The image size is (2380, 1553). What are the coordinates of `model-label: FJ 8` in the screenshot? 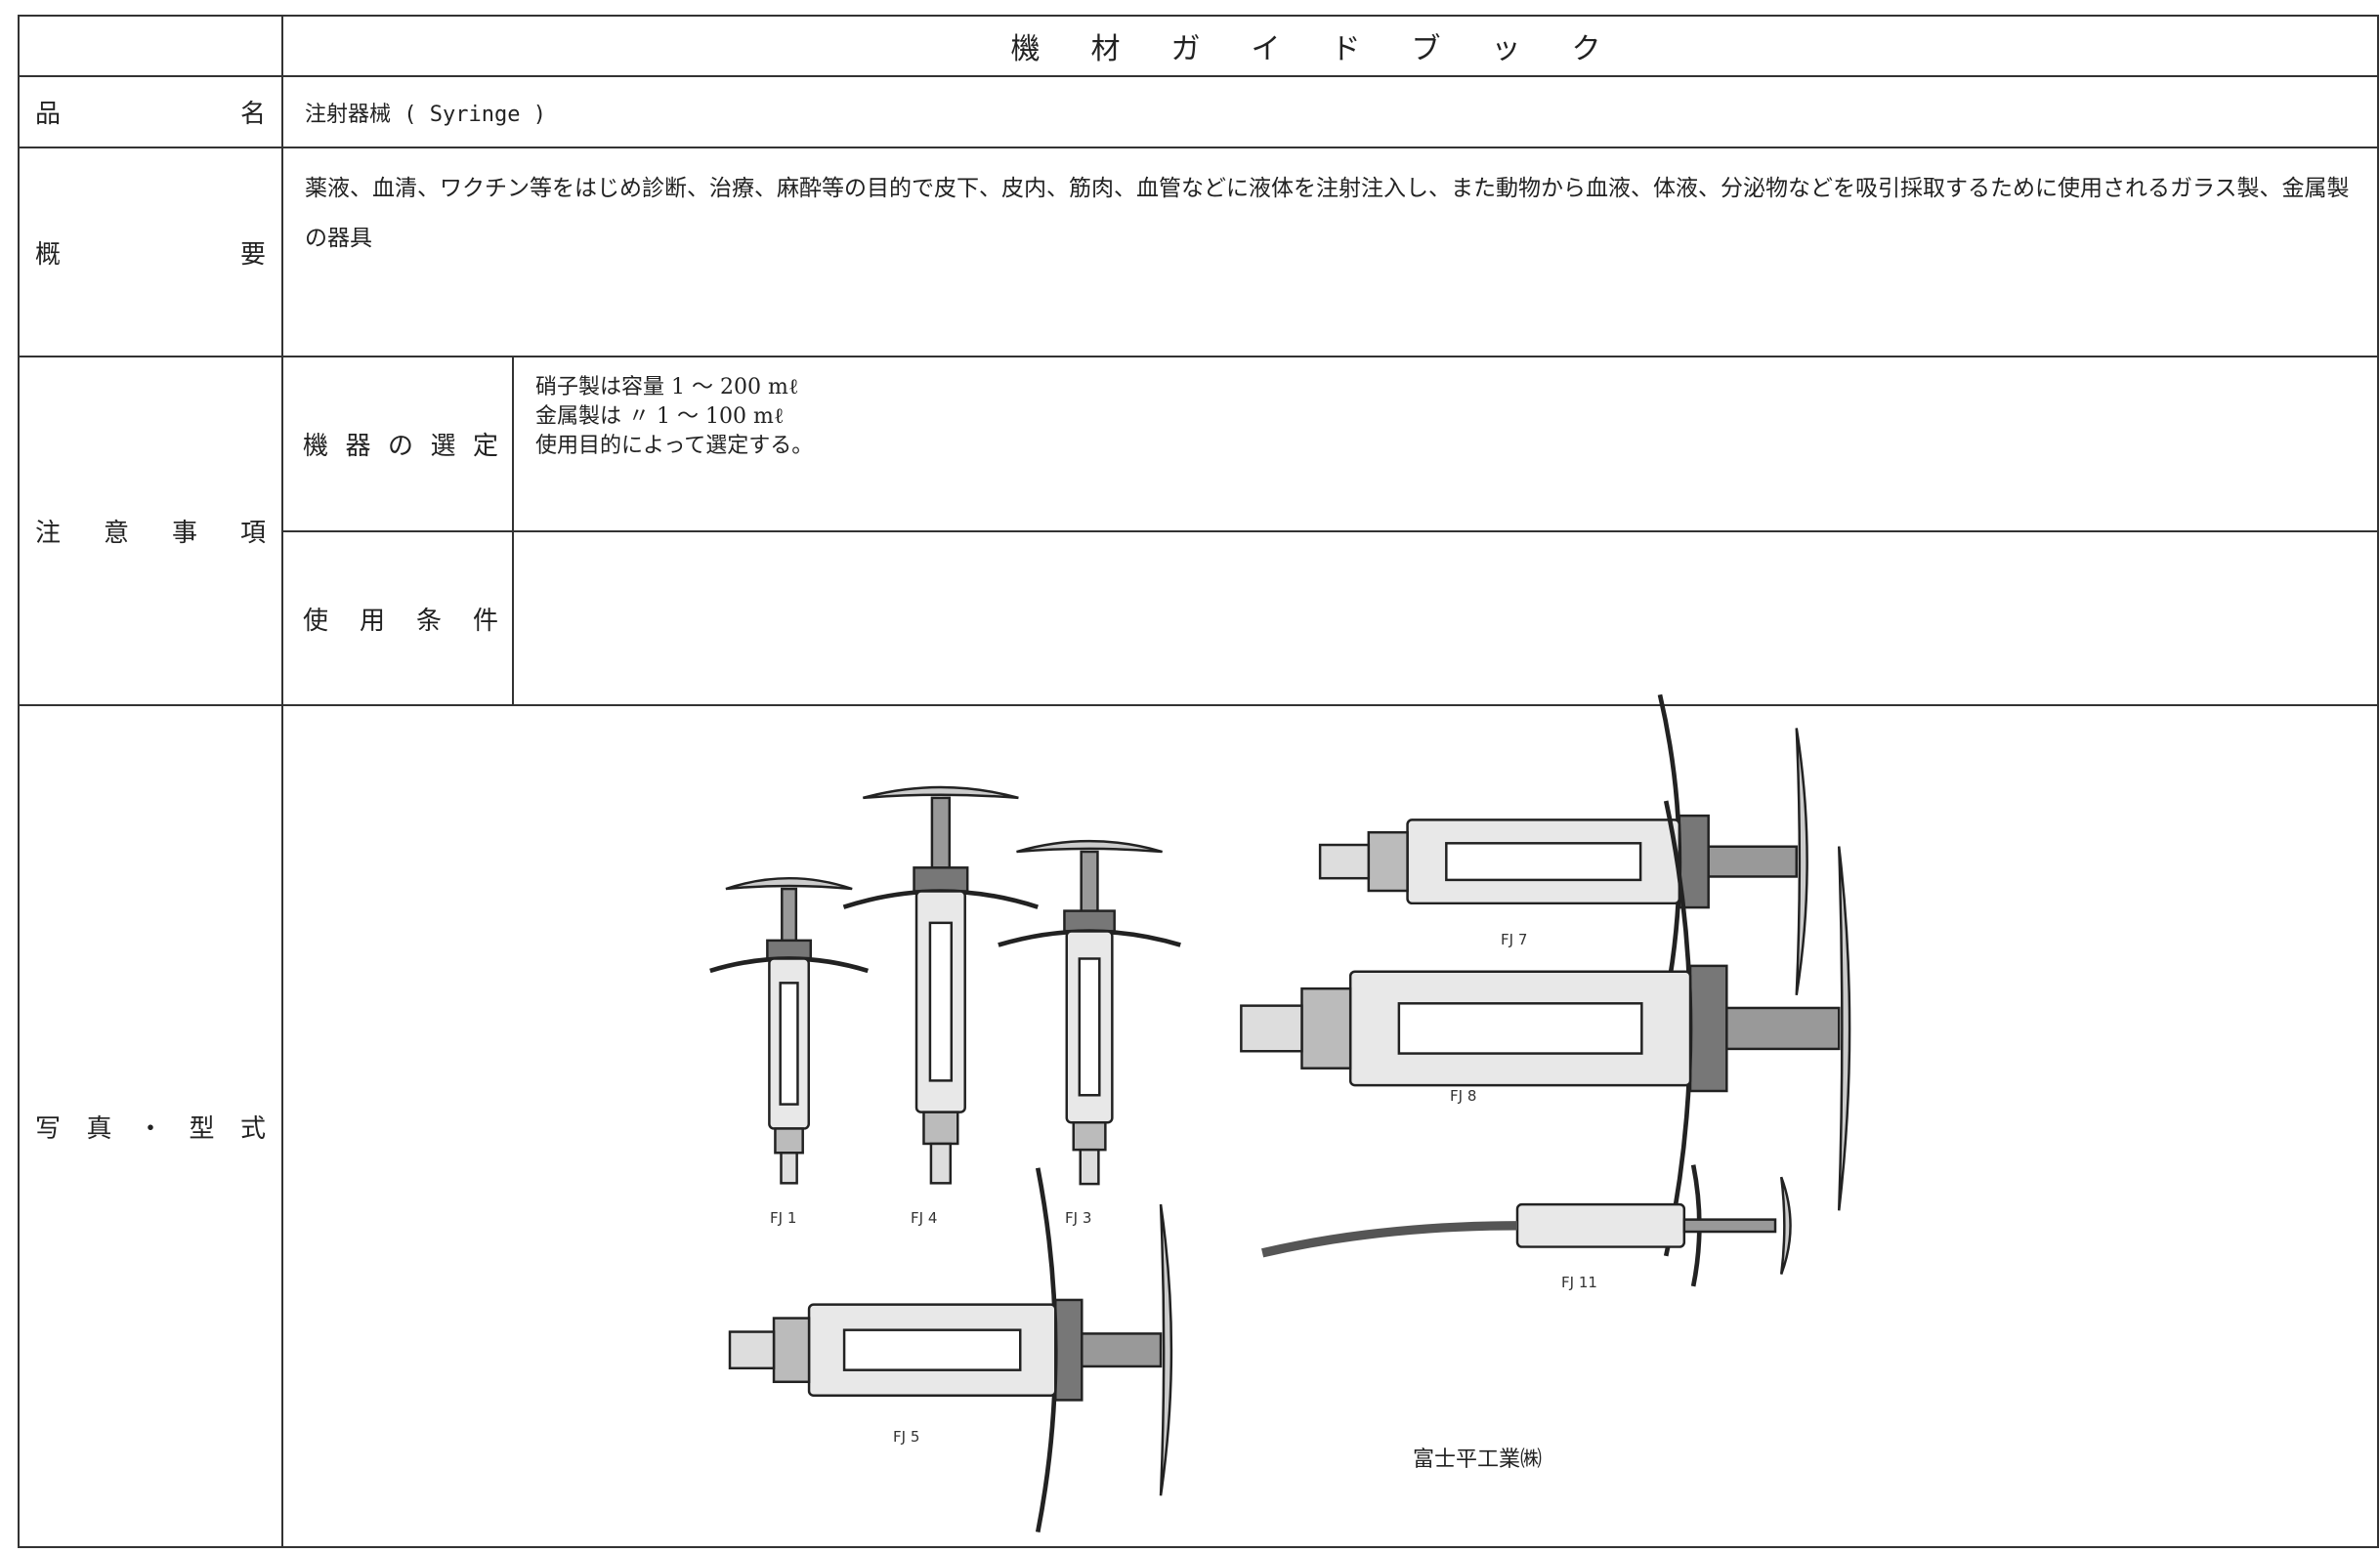 It's located at (1463, 1096).